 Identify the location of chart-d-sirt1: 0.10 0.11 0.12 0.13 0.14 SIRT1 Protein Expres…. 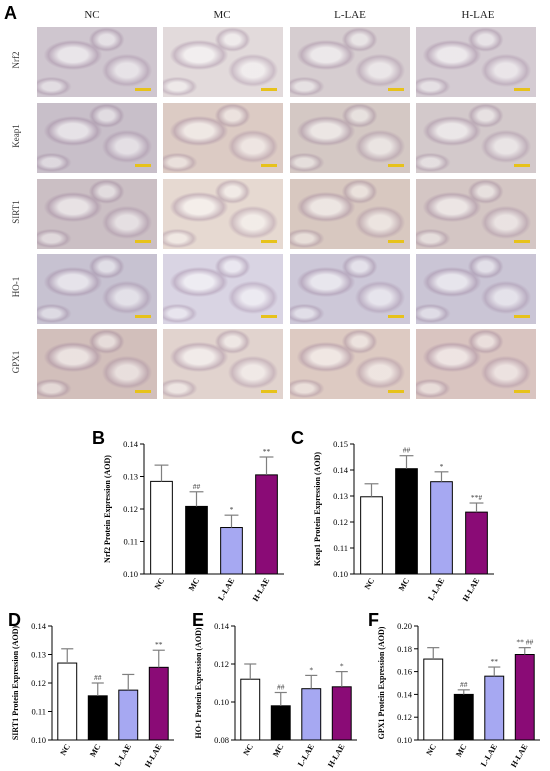
(92, 695).